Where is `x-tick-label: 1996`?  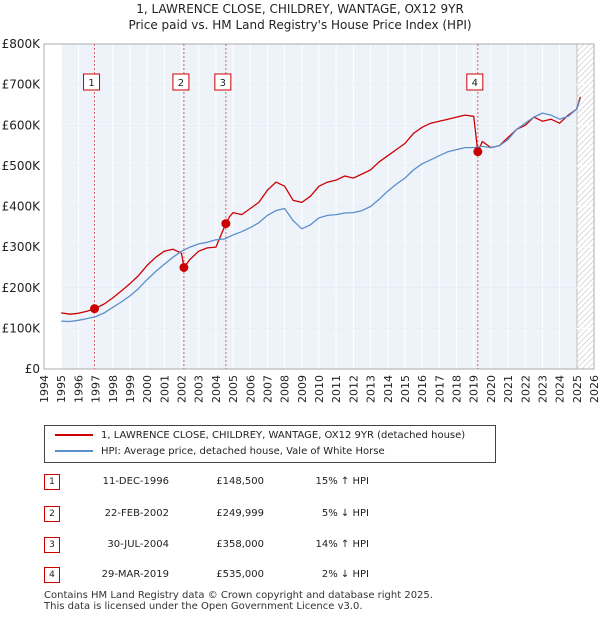
x-tick-label: 1996 is located at coordinates (78, 389).